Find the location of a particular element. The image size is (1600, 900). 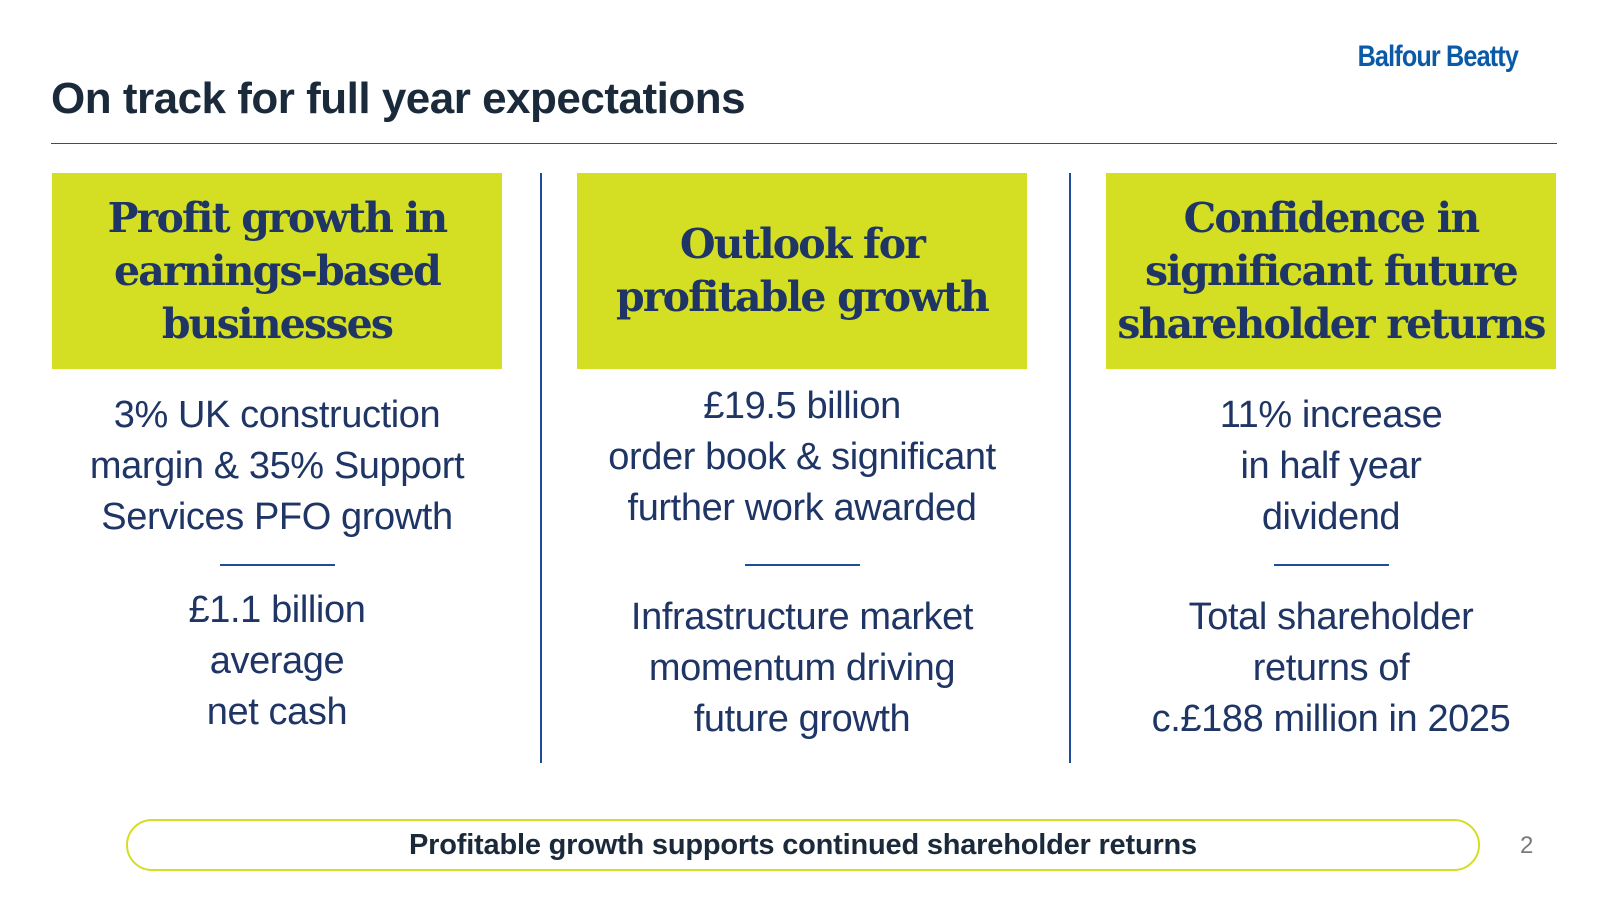

column-heading-box: Outlook for profitable growth is located at coordinates (802, 271).